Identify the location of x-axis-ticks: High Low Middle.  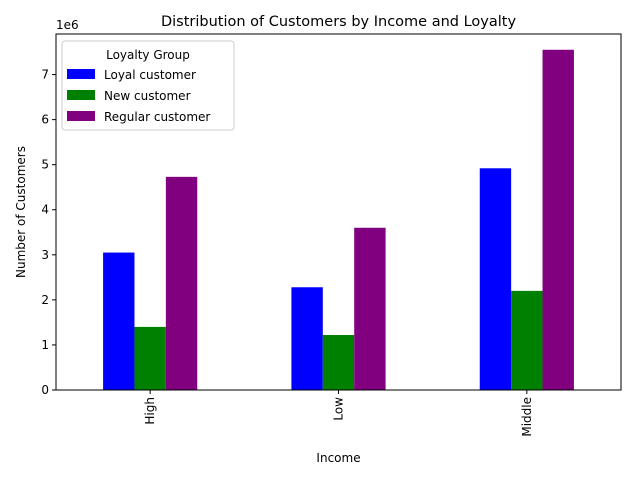
(338, 413).